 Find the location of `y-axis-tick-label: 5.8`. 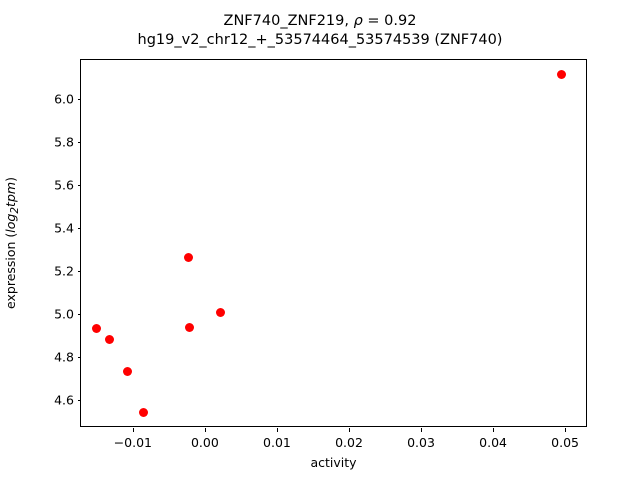

y-axis-tick-label: 5.8 is located at coordinates (64, 142).